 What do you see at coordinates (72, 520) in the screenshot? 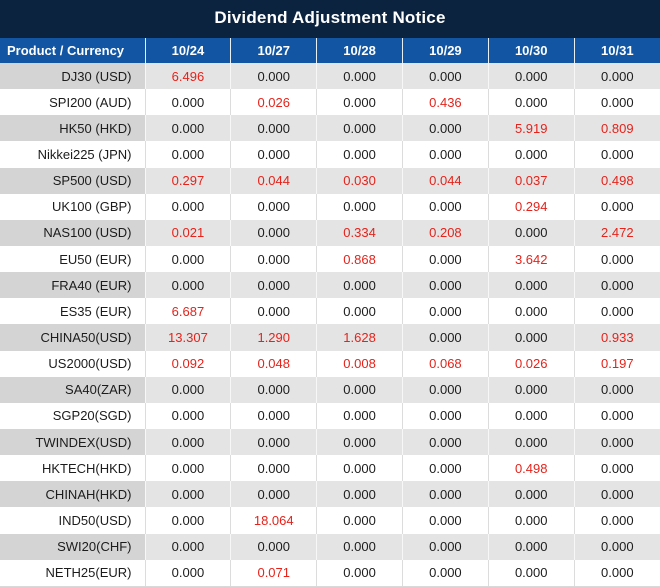
I see `product-cell: IND50(USD)` at bounding box center [72, 520].